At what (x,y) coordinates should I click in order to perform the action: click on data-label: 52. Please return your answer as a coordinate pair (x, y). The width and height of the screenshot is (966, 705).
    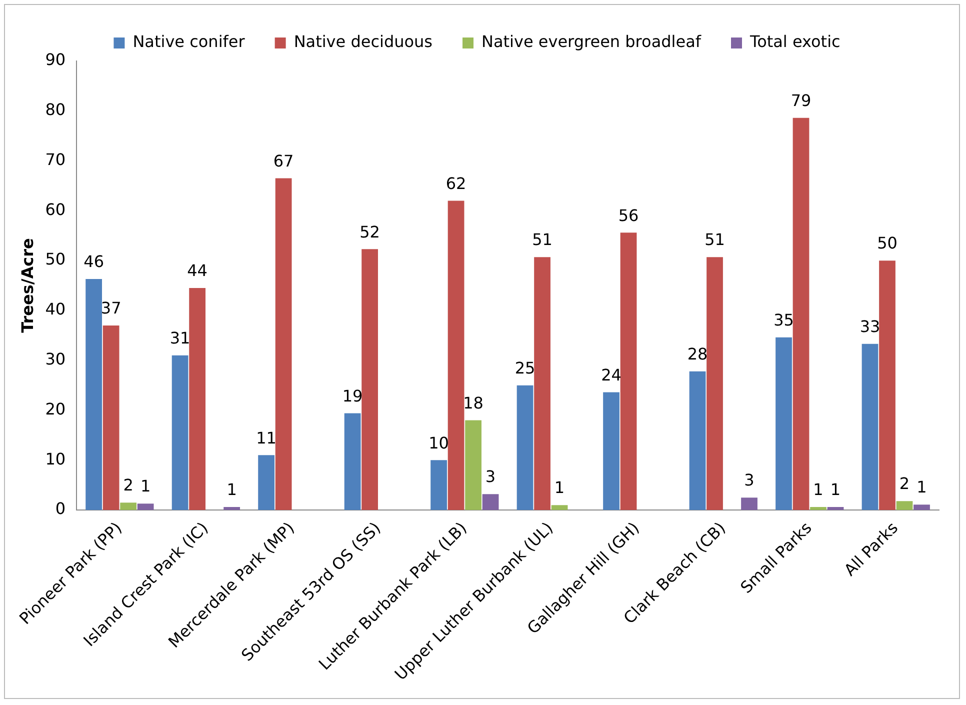
    Looking at the image, I should click on (370, 232).